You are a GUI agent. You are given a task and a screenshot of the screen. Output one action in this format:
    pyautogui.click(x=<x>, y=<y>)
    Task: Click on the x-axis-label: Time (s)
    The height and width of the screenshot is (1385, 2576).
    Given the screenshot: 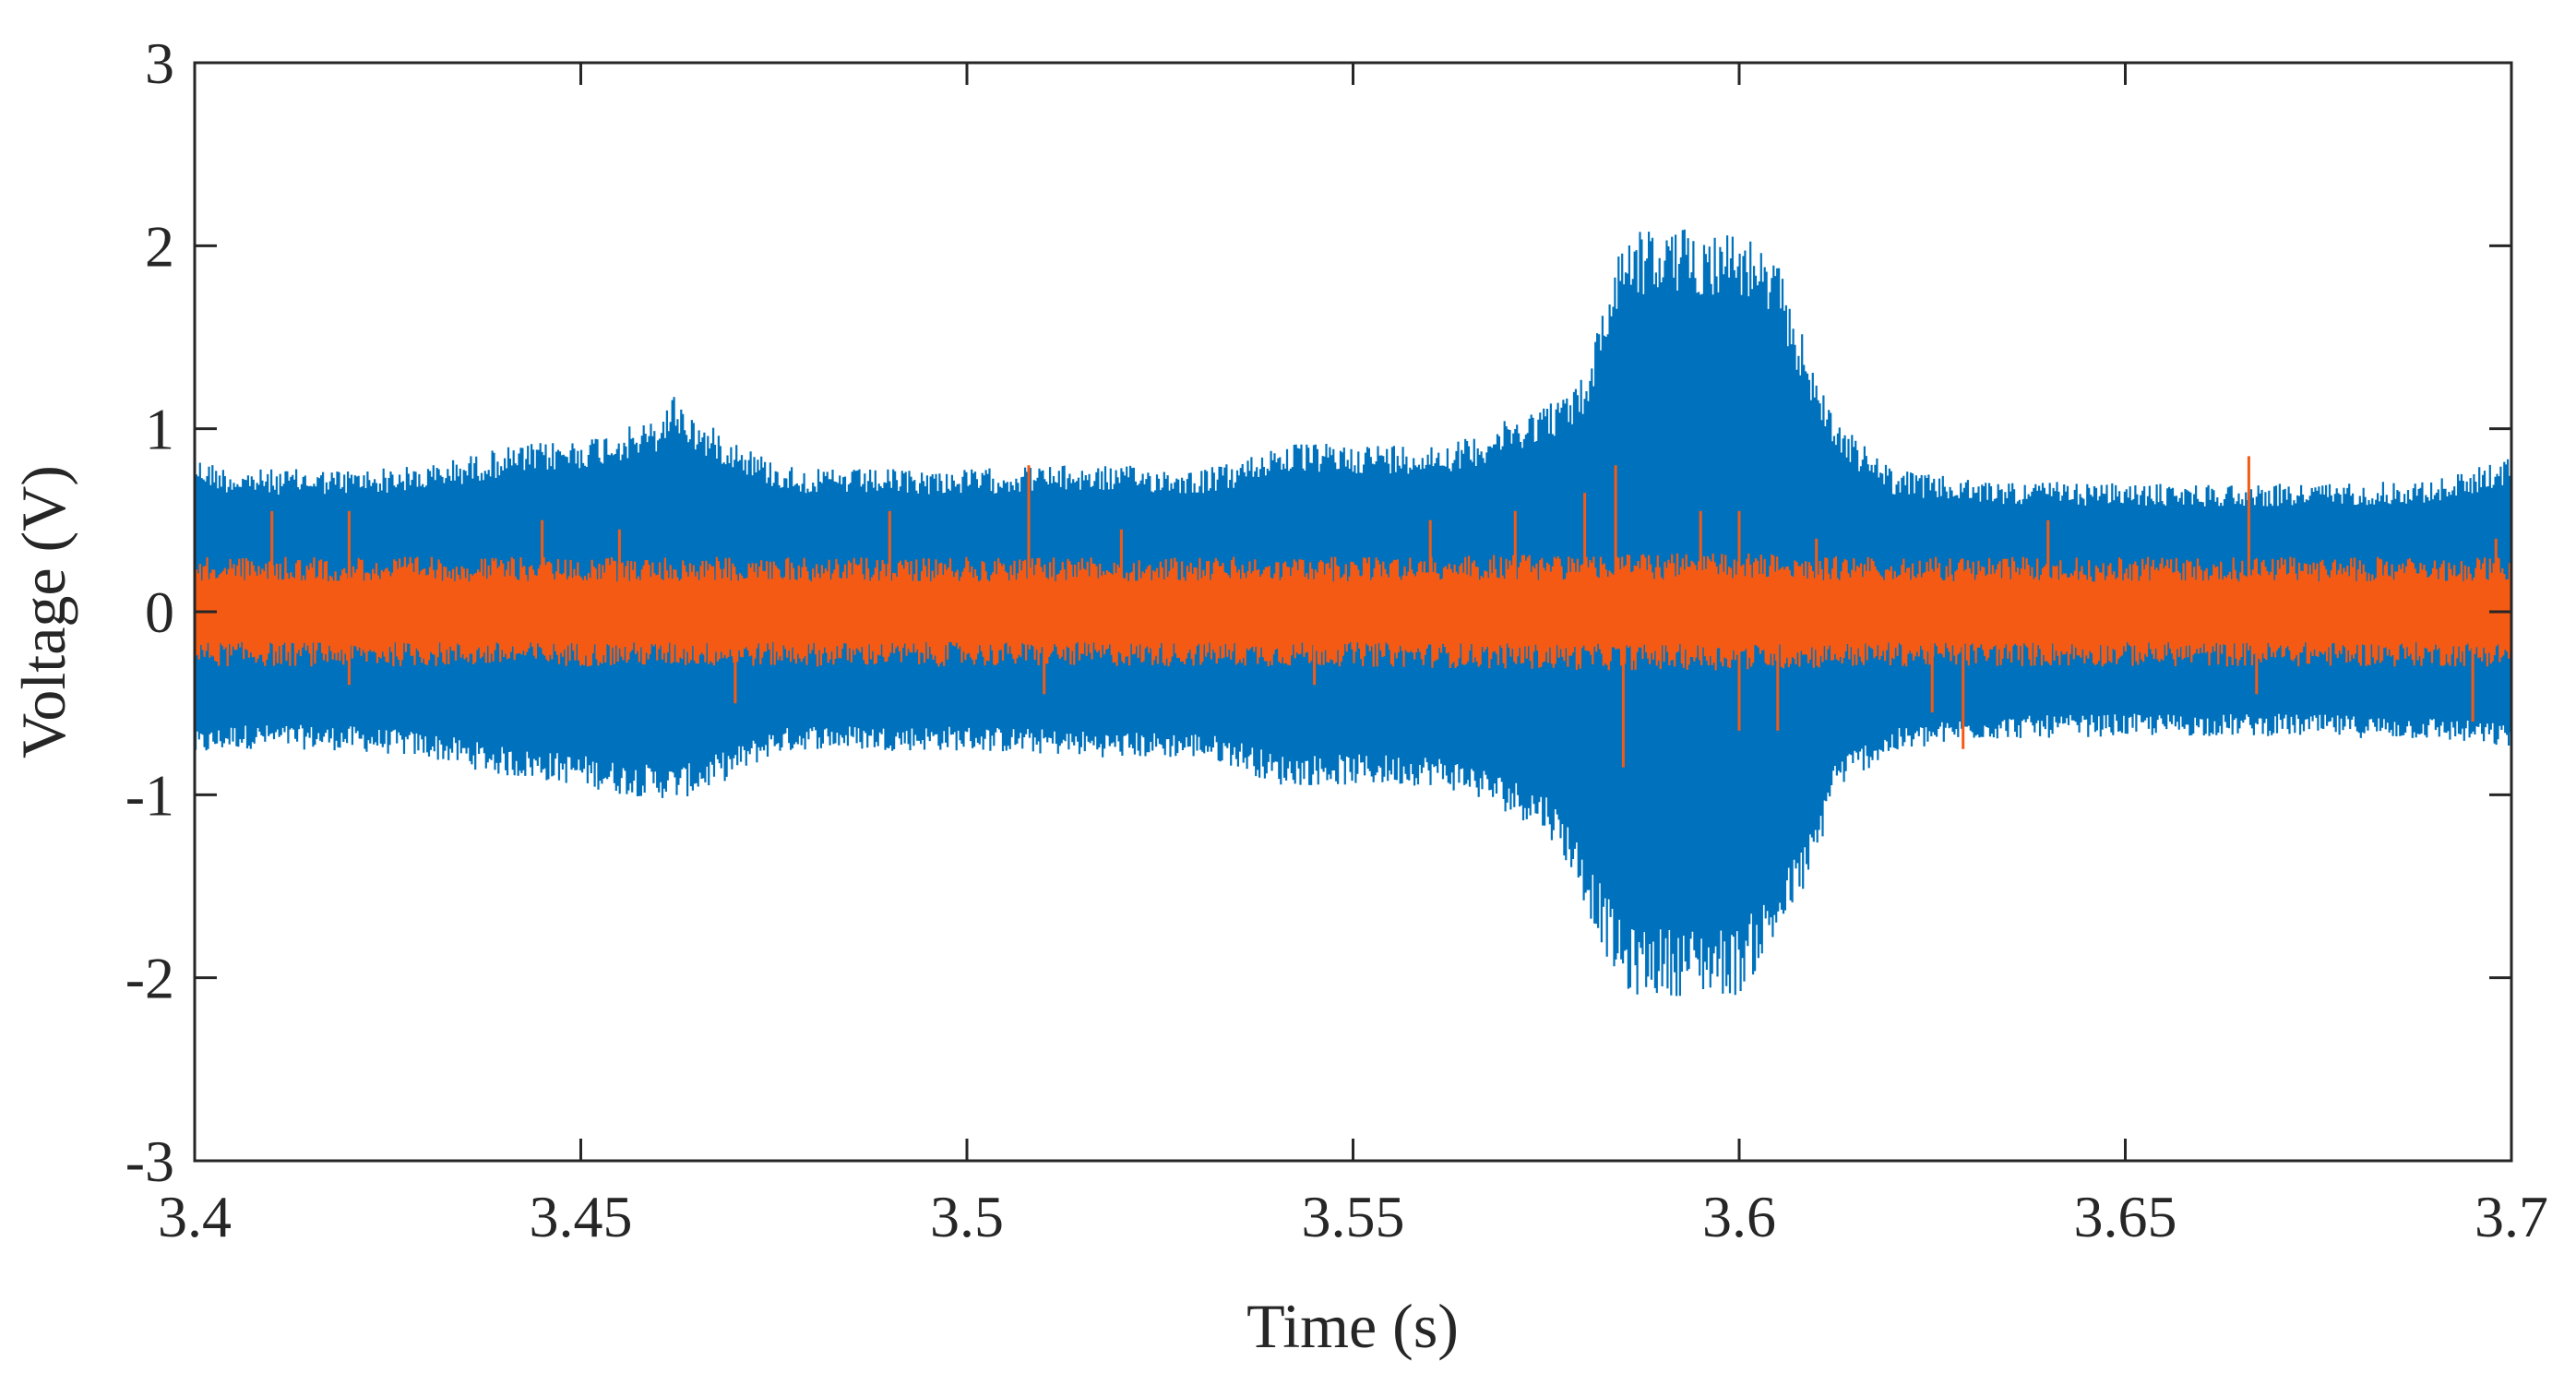 What is the action you would take?
    pyautogui.click(x=1352, y=1326)
    